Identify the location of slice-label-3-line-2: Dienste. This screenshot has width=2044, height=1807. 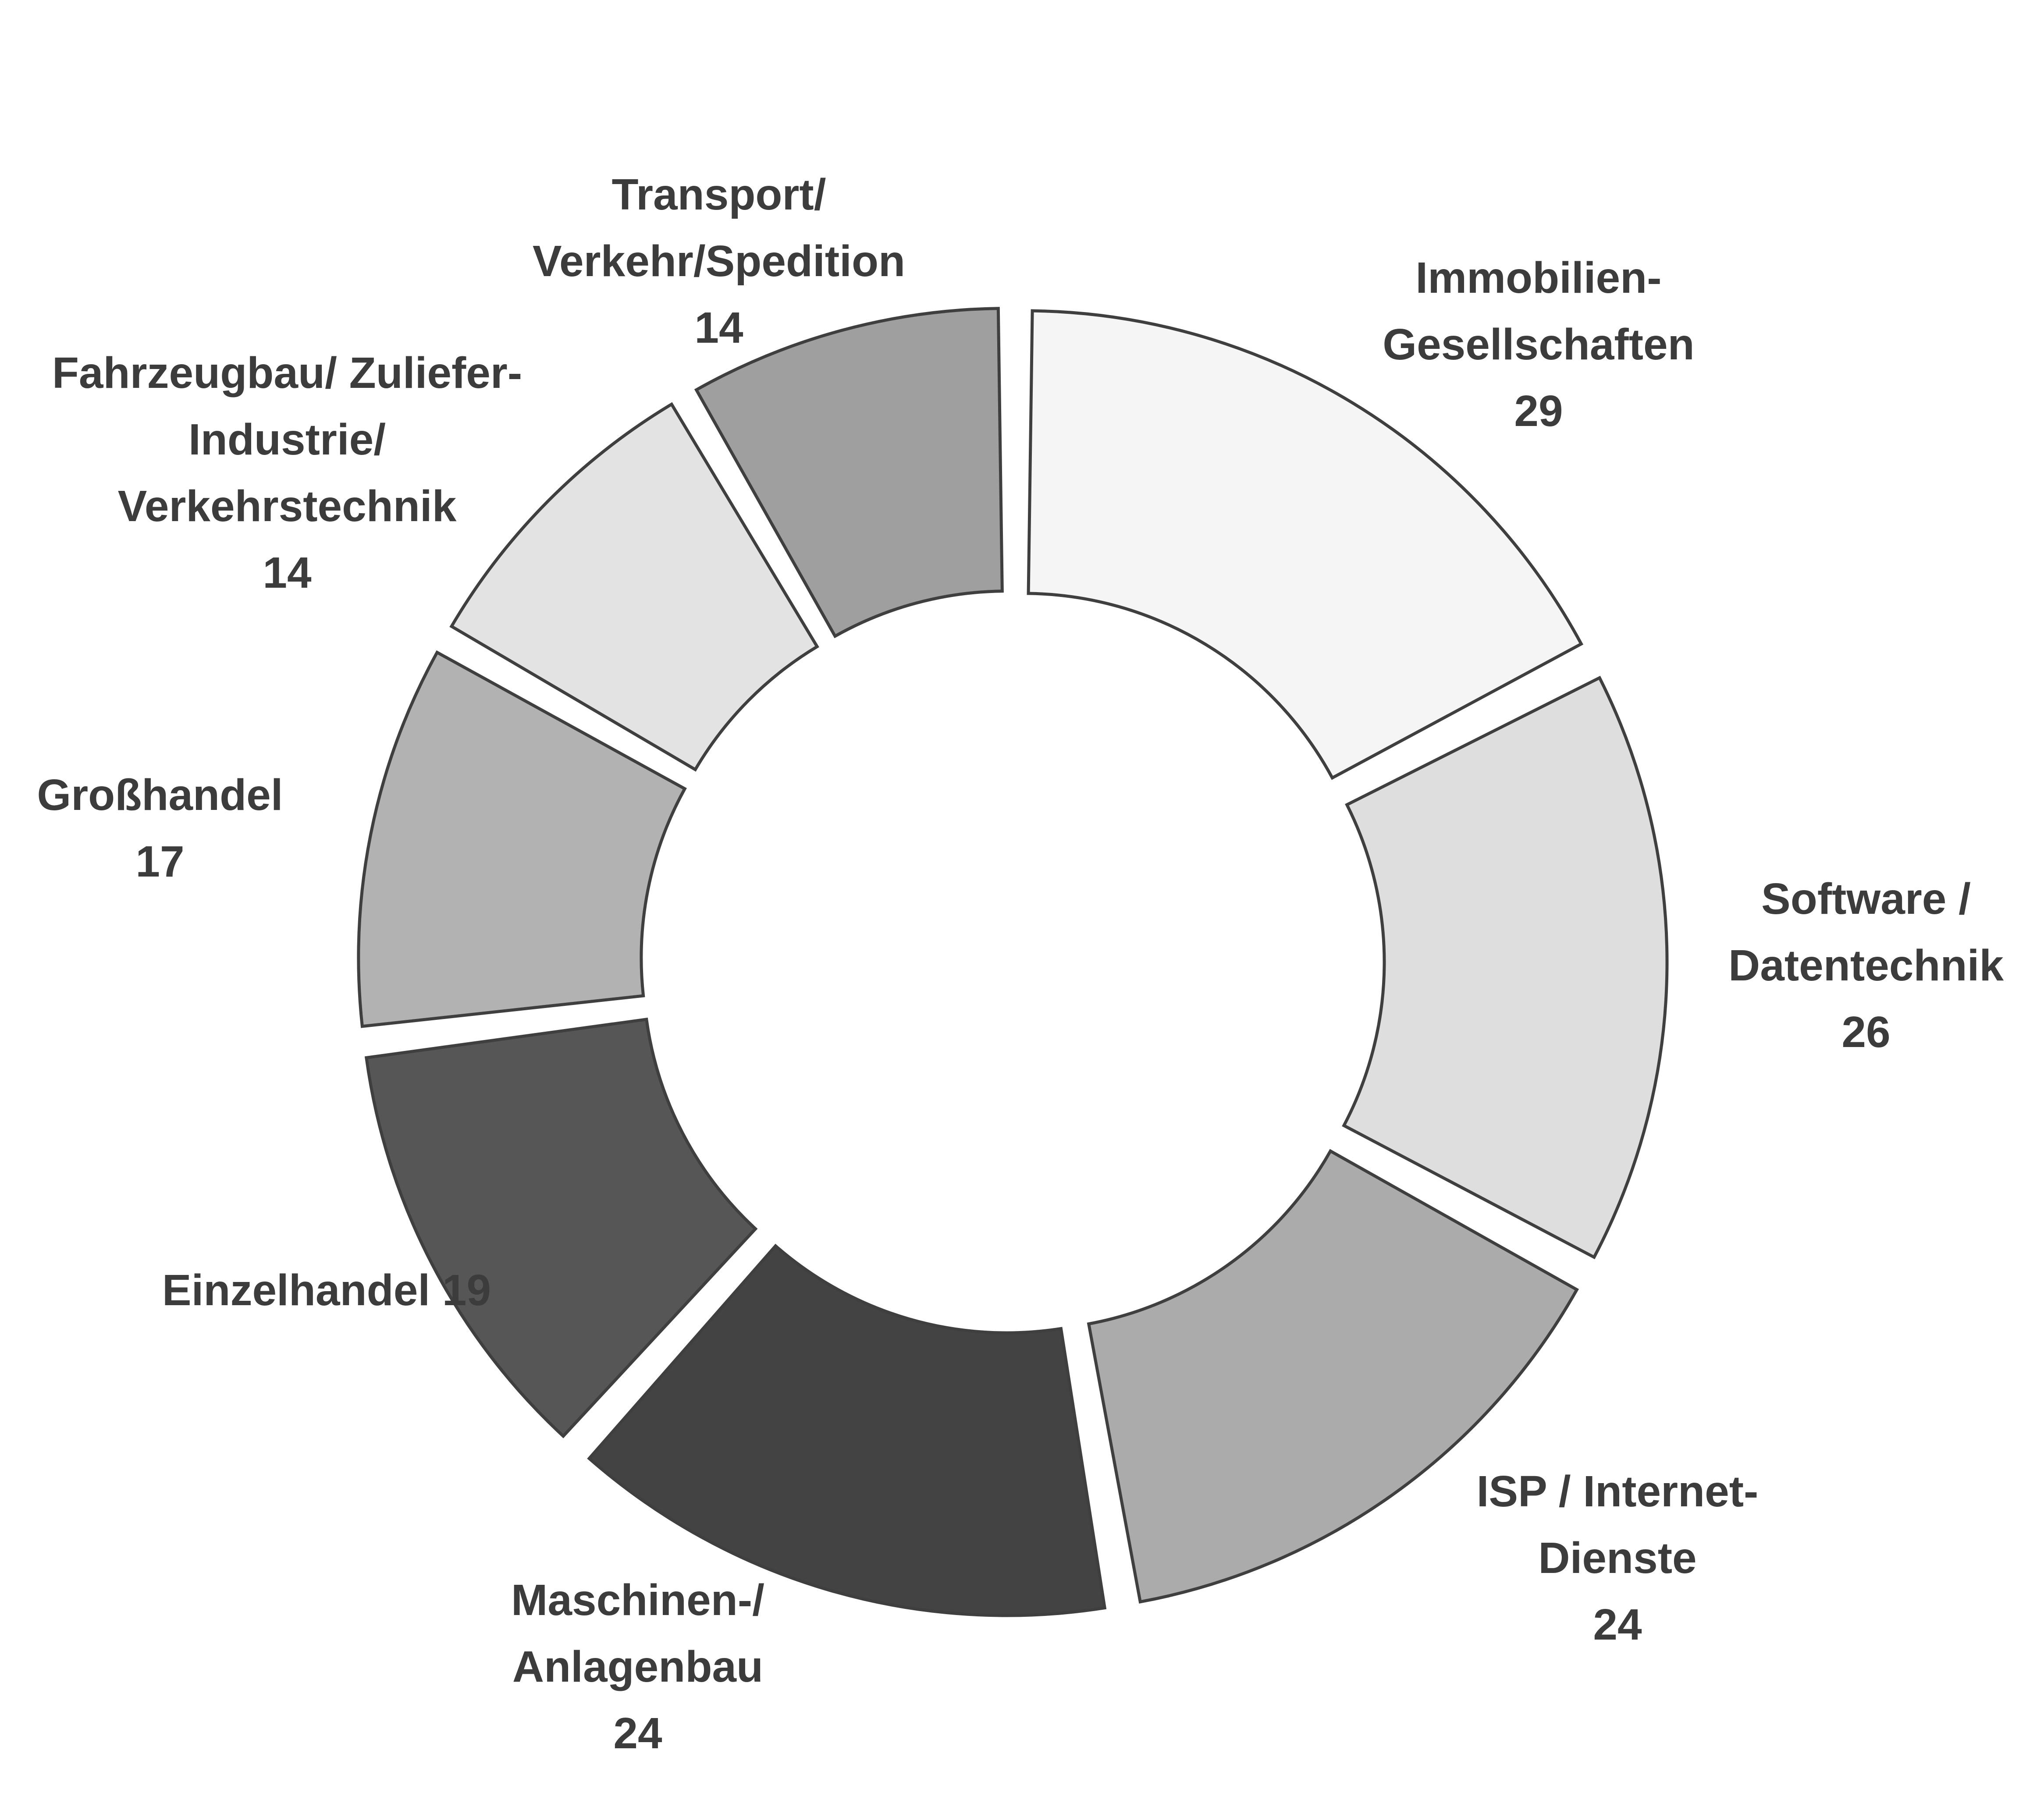
(1617, 1558).